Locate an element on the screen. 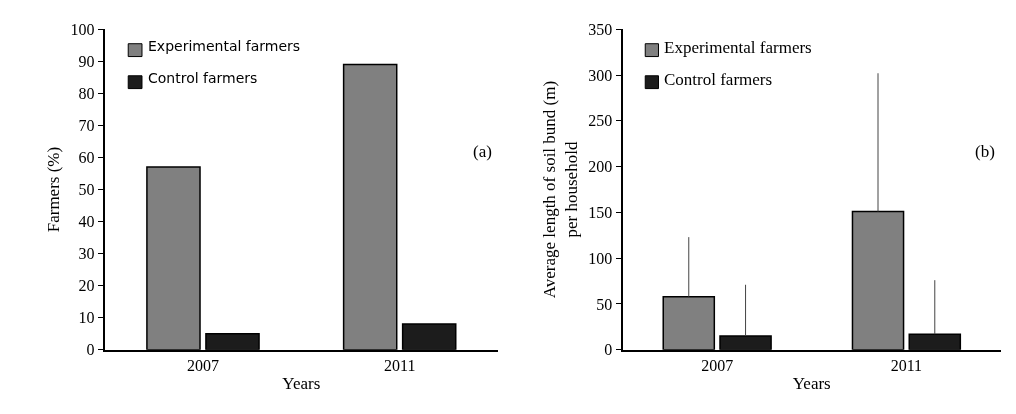  y-axis-title: Farmers (%) is located at coordinates (54, 189).